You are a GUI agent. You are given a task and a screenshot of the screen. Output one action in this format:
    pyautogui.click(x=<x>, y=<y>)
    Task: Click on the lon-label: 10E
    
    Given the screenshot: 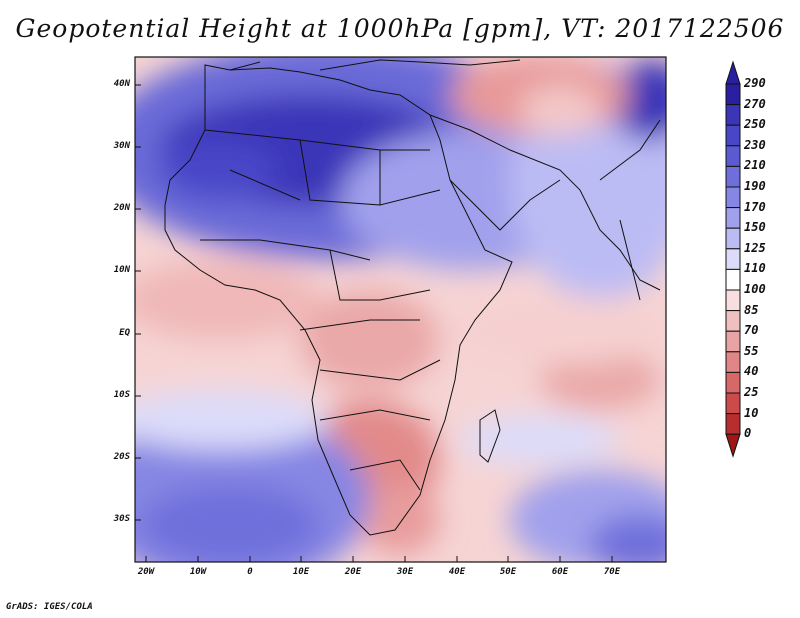 What is the action you would take?
    pyautogui.click(x=301, y=572)
    